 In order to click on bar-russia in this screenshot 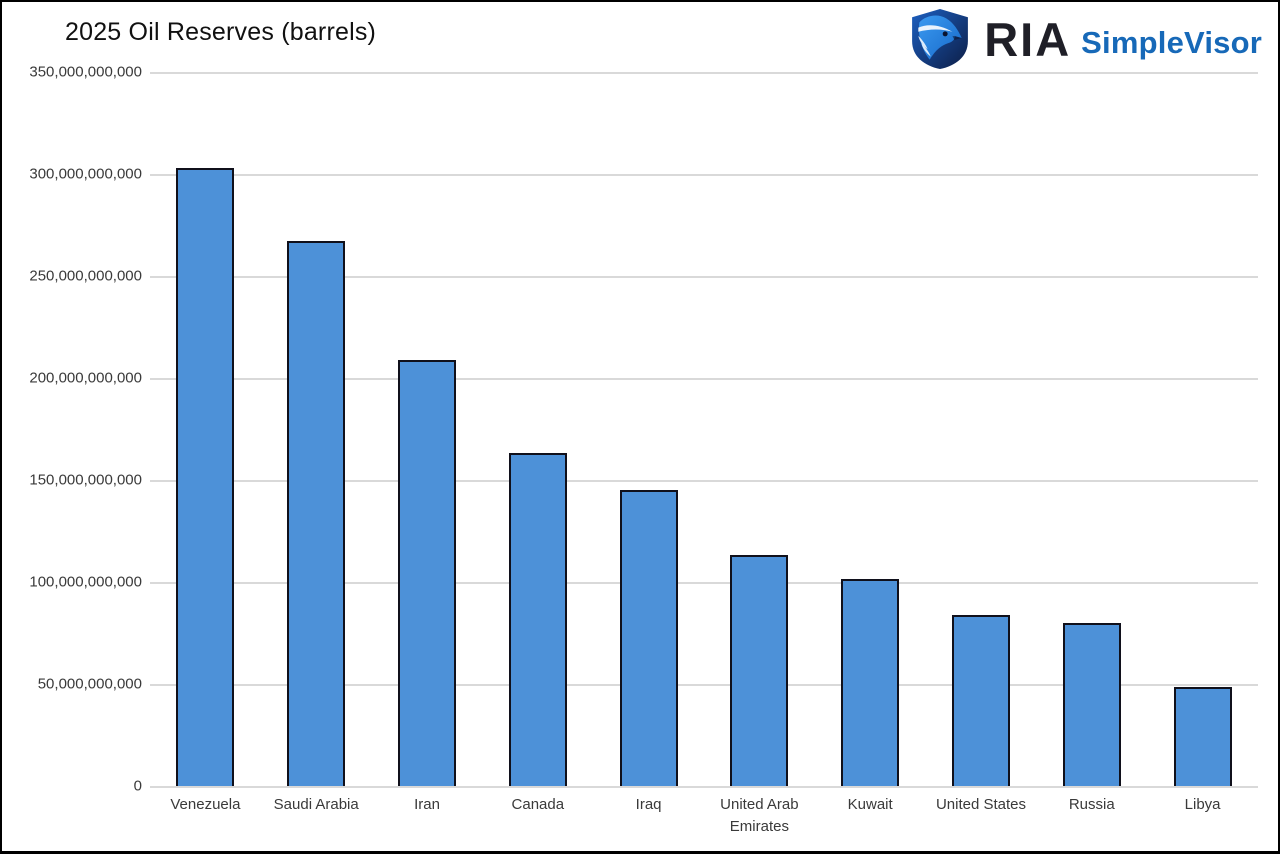, I will do `click(1091, 704)`.